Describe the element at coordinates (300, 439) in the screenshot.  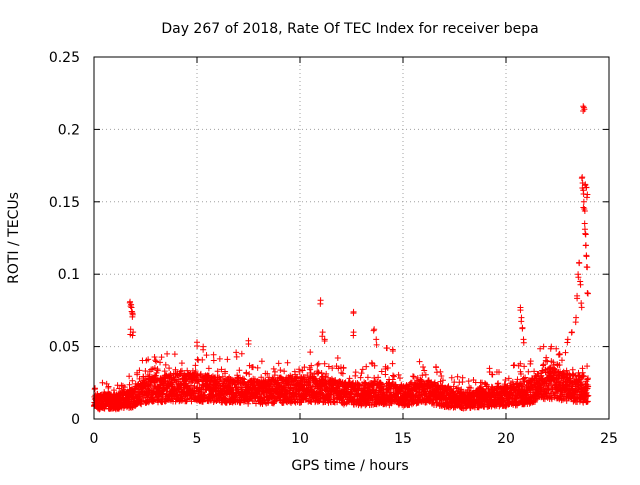
I see `x-tick-label: 10` at that location.